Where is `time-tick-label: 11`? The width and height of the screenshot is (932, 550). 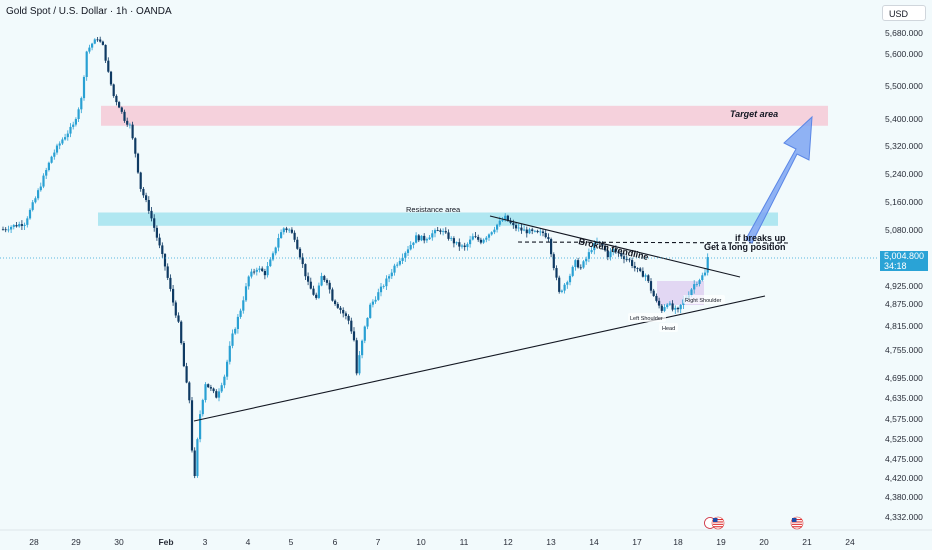
time-tick-label: 11 is located at coordinates (464, 542).